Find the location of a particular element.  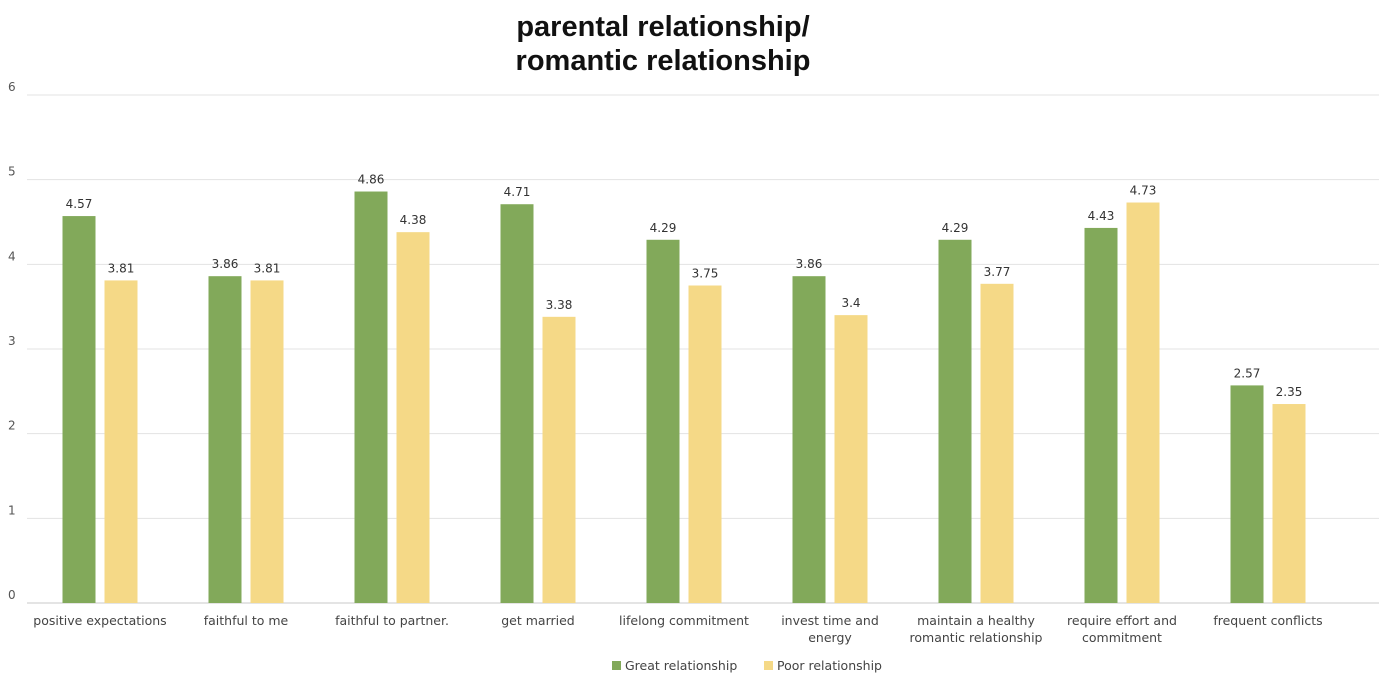

value-label-poor-6: 3.77 is located at coordinates (997, 272).